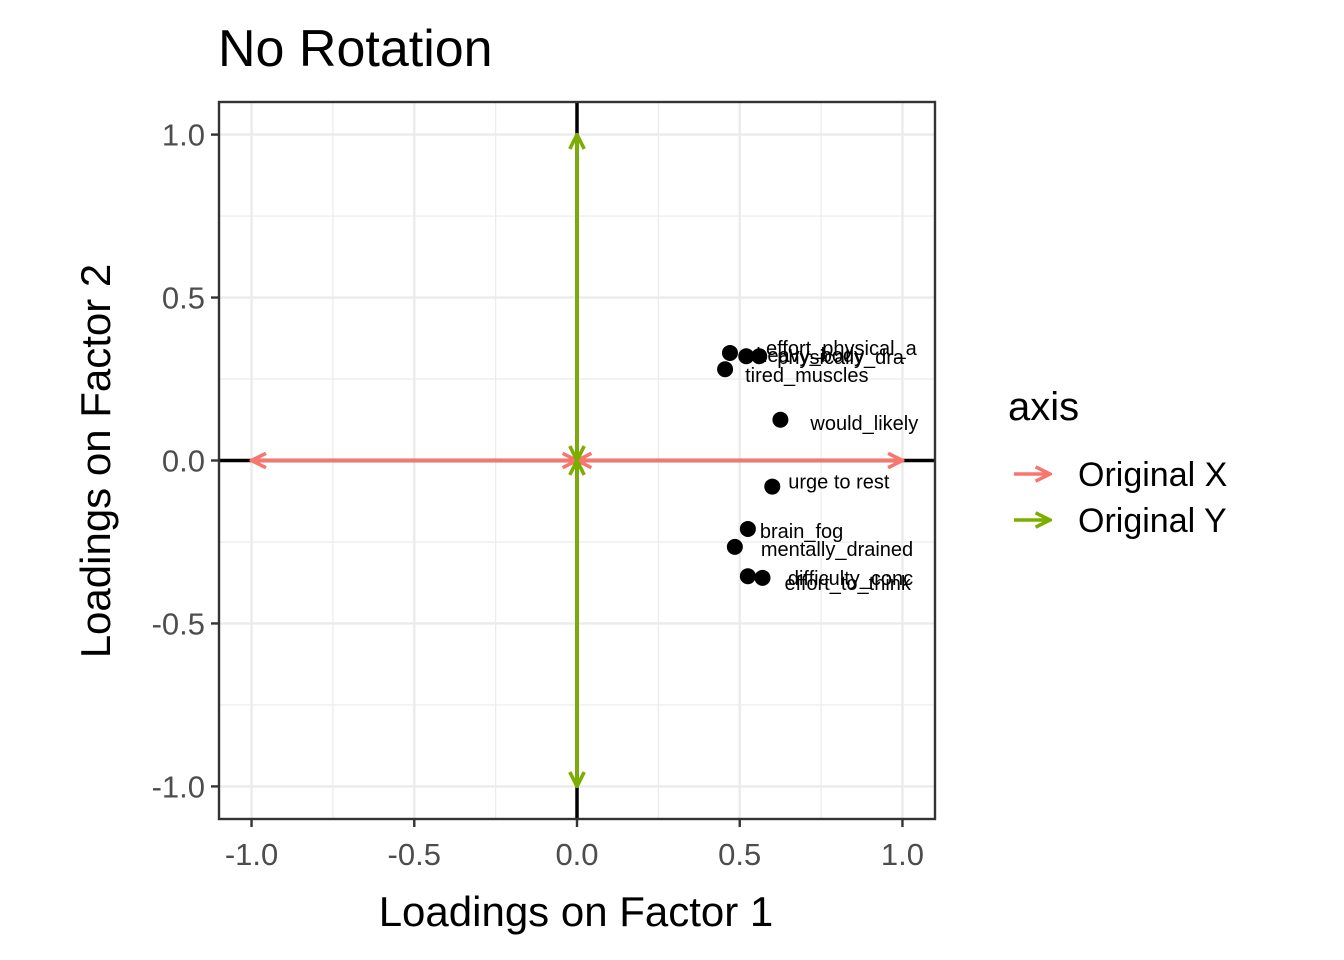 This screenshot has height=960, width=1344. I want to click on legend: axis Original X Original Y, so click(1117, 462).